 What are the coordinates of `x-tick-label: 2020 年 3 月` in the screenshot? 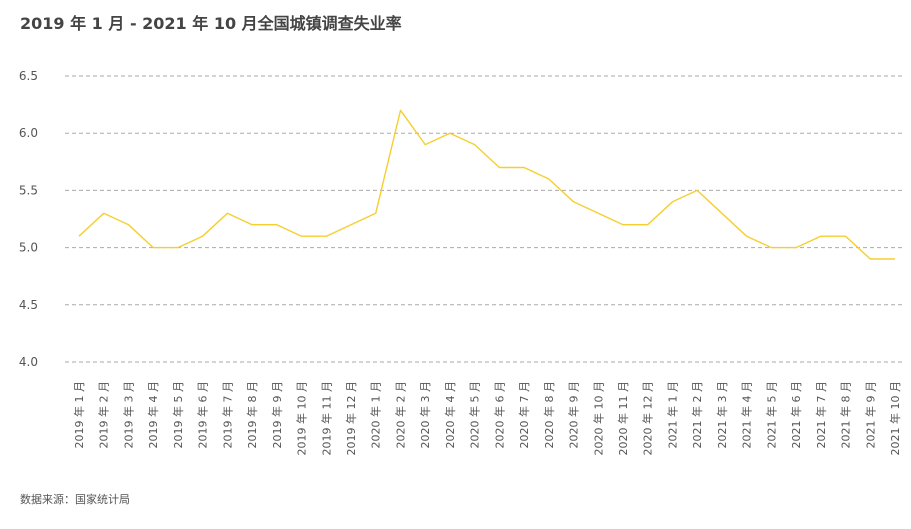 It's located at (425, 414).